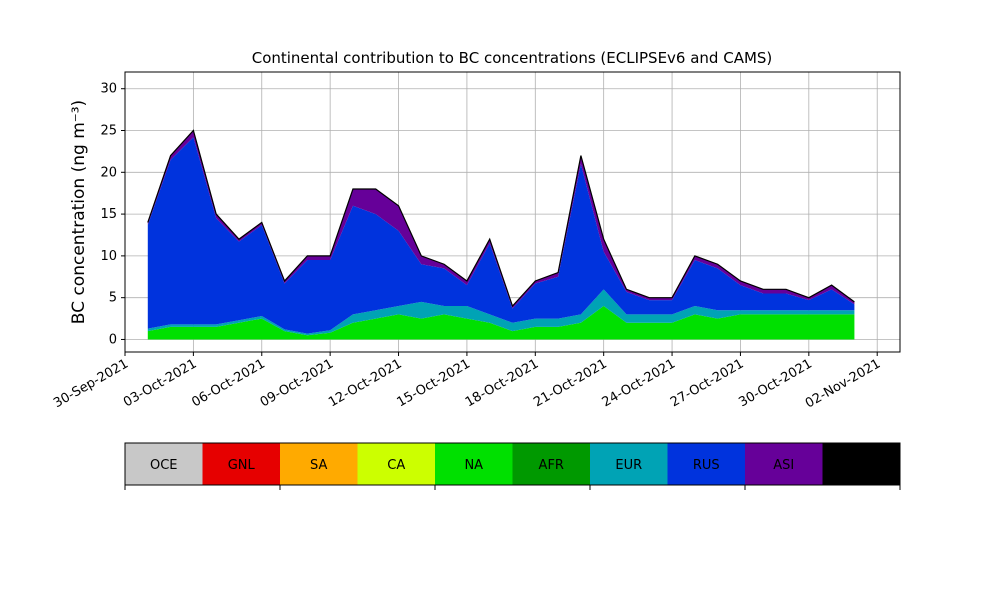 Image resolution: width=1000 pixels, height=604 pixels. I want to click on legend-label: AFR, so click(551, 465).